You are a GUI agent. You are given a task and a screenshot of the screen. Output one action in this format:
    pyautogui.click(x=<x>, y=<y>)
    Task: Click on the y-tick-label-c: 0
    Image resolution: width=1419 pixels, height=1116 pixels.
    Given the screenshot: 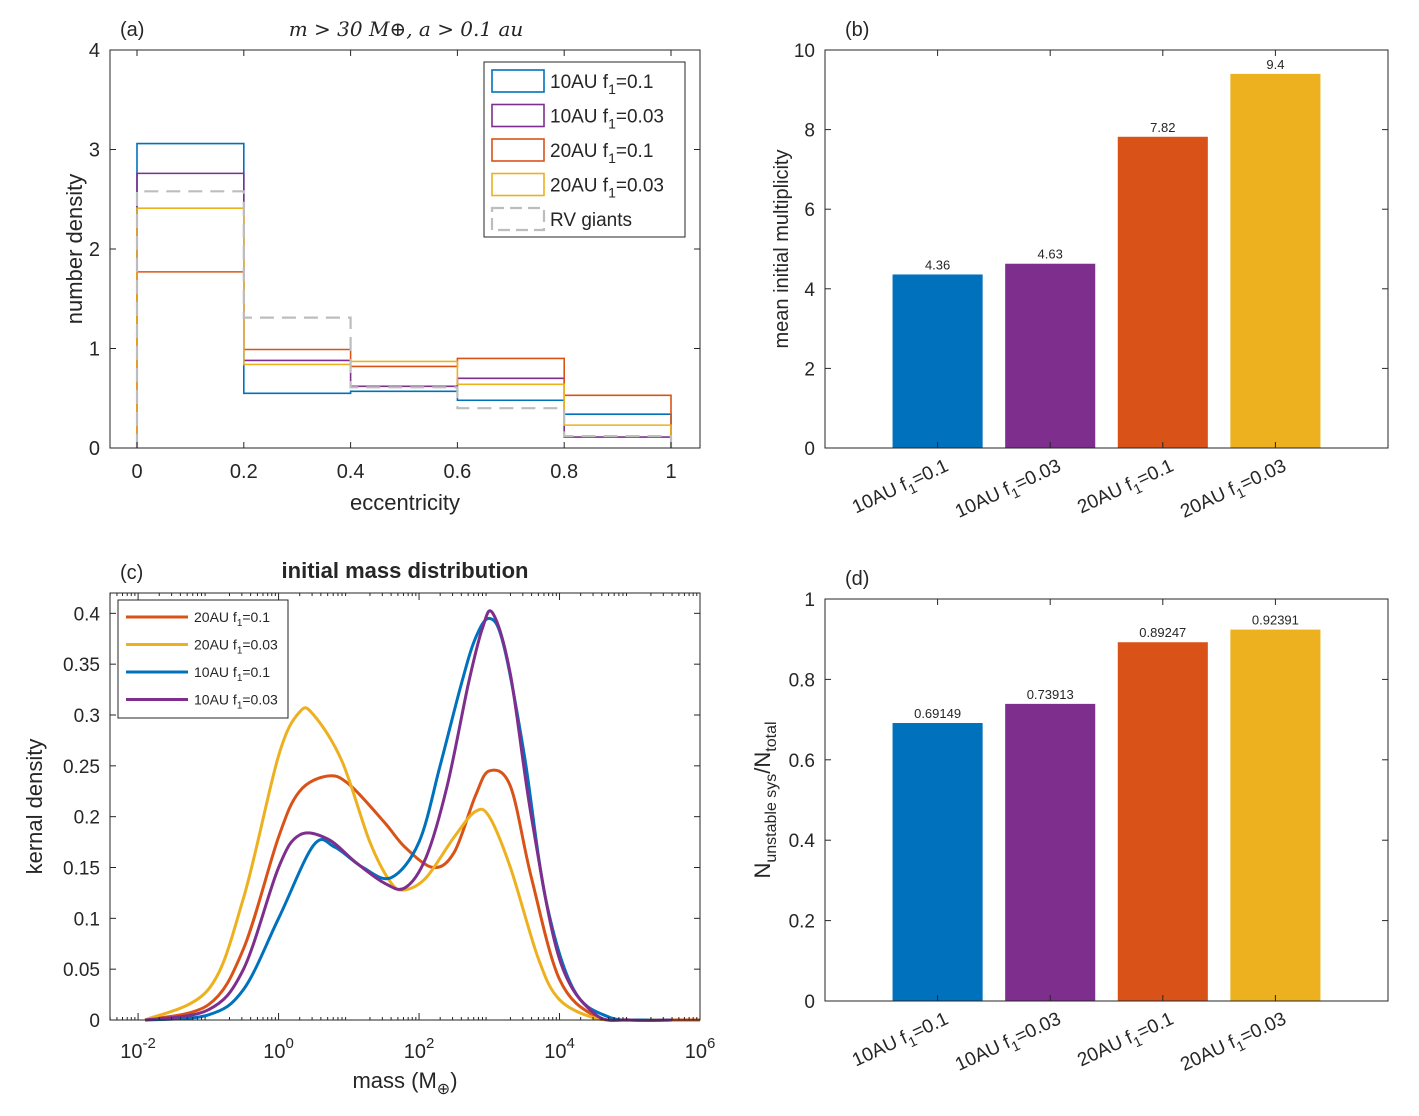 What is the action you would take?
    pyautogui.click(x=94, y=1021)
    